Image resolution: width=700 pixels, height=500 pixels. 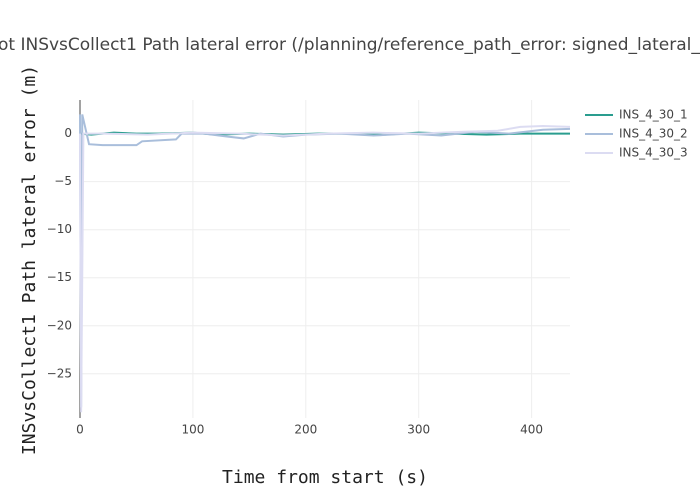 What do you see at coordinates (59, 277) in the screenshot?
I see `y-tick-label: −15` at bounding box center [59, 277].